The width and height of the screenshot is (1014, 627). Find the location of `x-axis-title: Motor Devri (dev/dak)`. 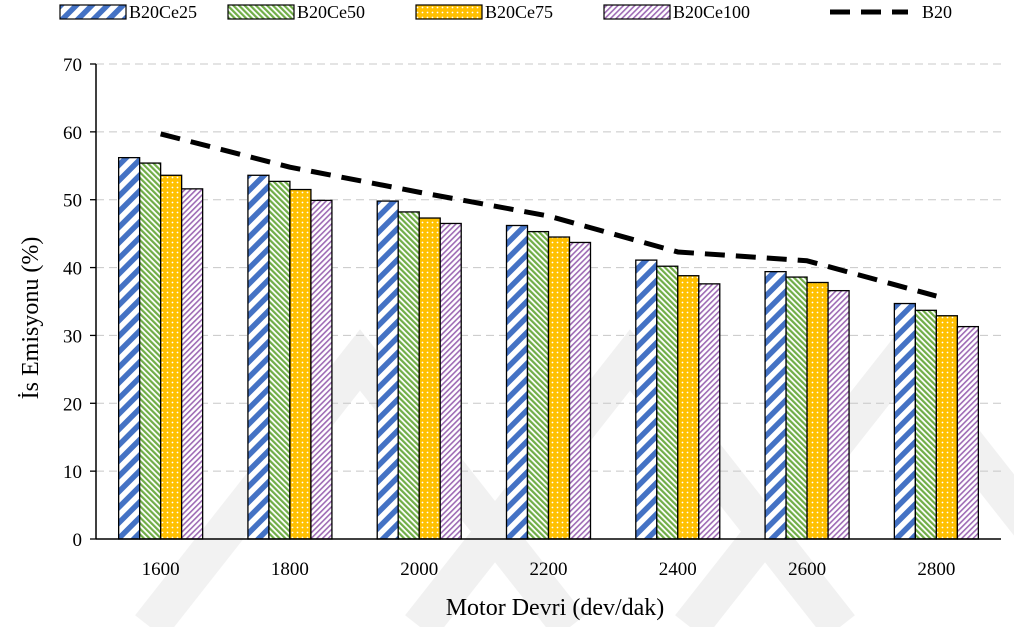

x-axis-title: Motor Devri (dev/dak) is located at coordinates (555, 608).